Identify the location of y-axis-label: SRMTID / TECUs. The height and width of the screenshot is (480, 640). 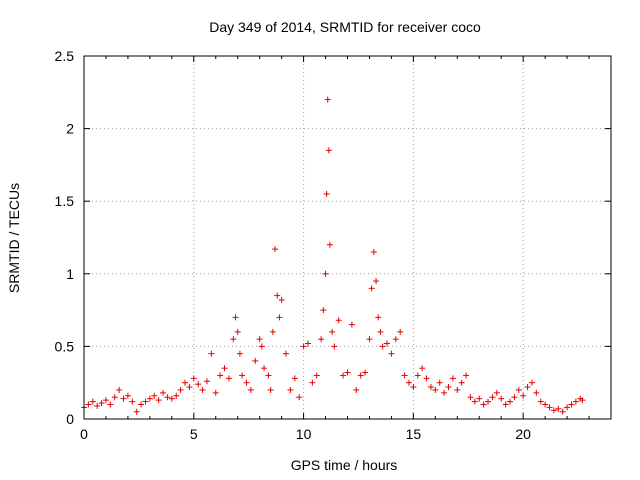
(14, 238).